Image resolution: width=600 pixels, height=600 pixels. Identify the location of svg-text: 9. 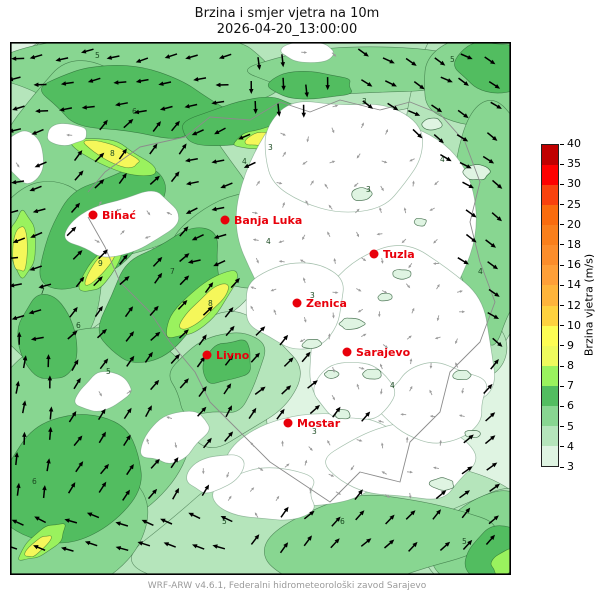
(100, 263).